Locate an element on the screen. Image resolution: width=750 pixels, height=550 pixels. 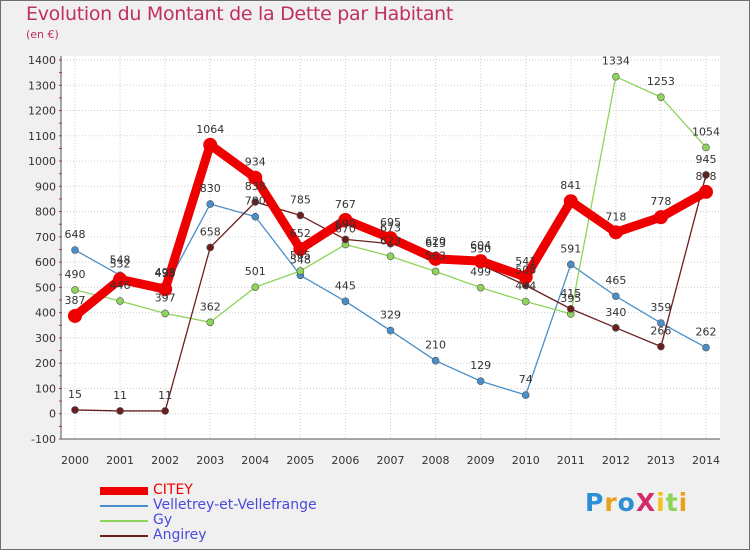
data-label: 508 is located at coordinates (525, 269).